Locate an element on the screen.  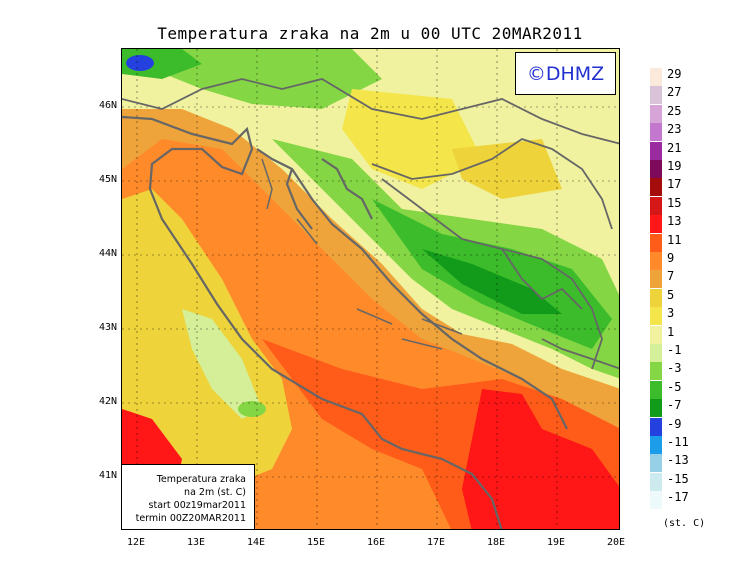
legend-level-label: 5 is located at coordinates (671, 294).